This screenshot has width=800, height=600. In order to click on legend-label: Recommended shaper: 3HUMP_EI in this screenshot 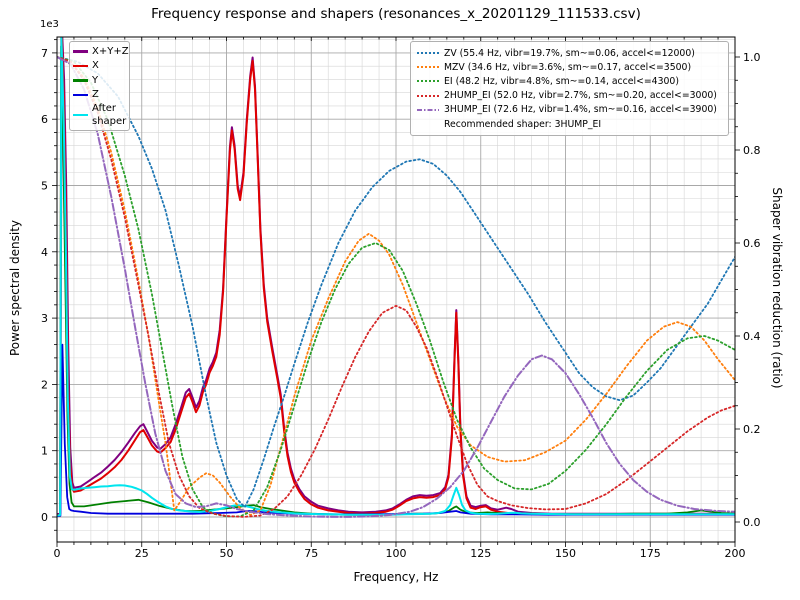, I will do `click(523, 124)`.